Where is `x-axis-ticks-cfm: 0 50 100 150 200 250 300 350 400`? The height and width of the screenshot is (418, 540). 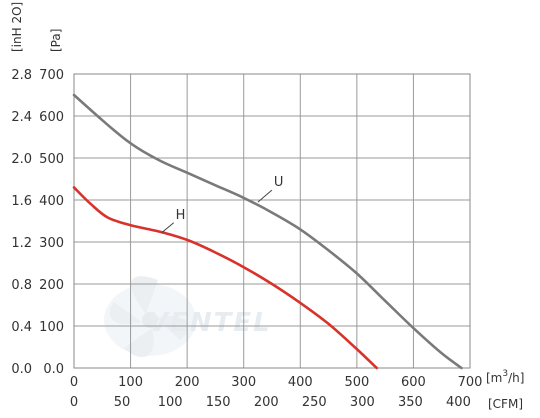 x-axis-ticks-cfm: 0 50 100 150 200 250 300 350 400 is located at coordinates (270, 402).